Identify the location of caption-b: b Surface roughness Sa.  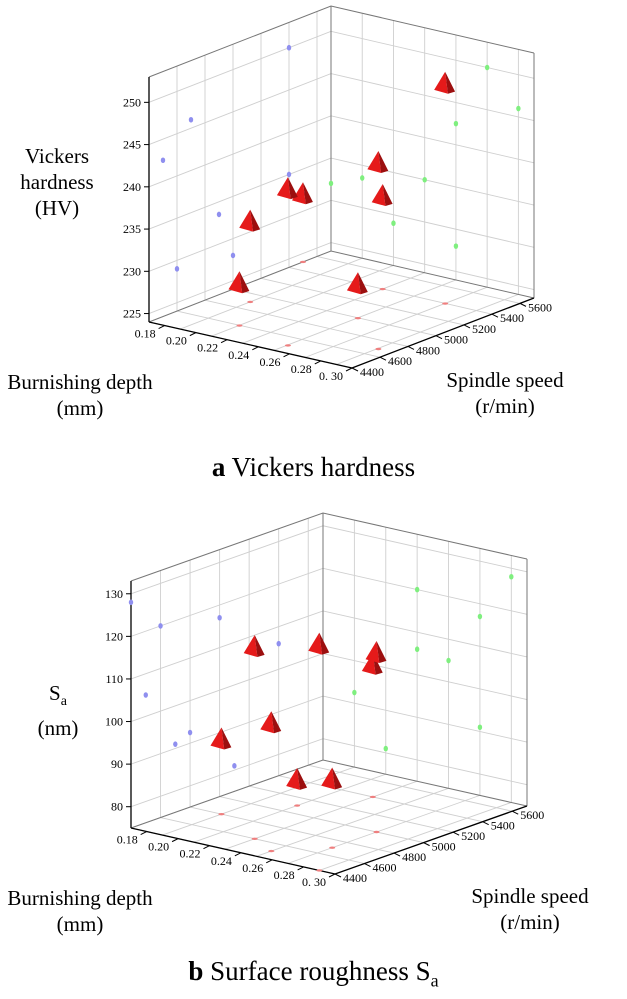
(313, 973).